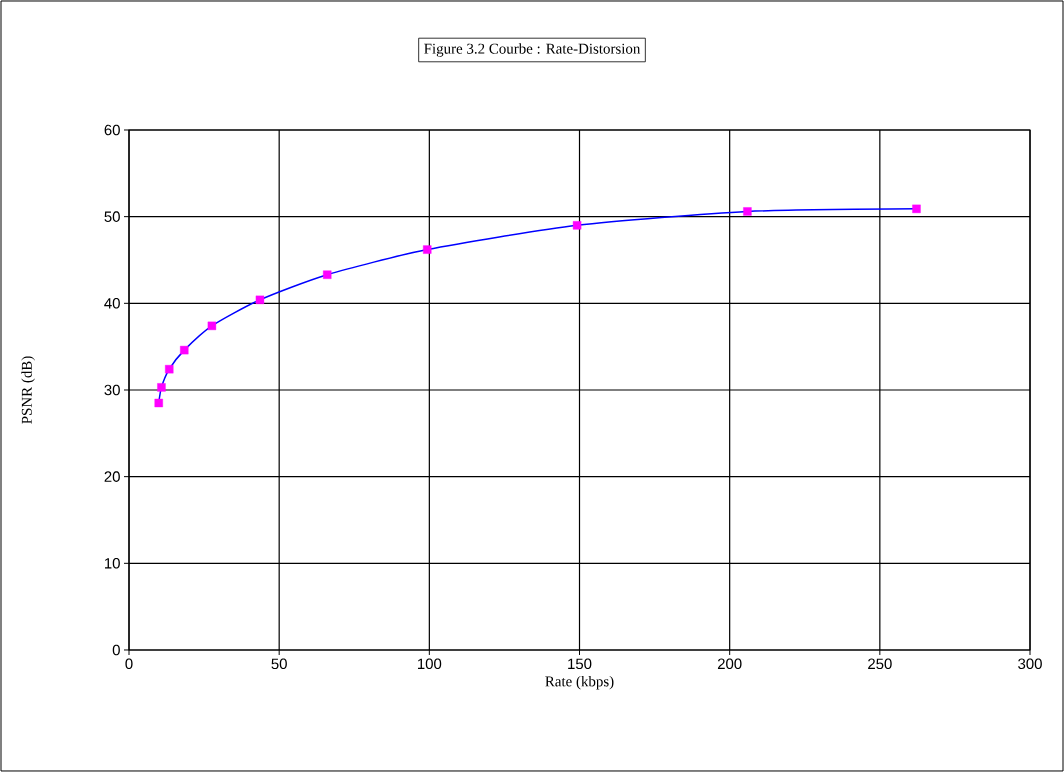 The height and width of the screenshot is (772, 1064). I want to click on y-tick-label: 20, so click(112, 476).